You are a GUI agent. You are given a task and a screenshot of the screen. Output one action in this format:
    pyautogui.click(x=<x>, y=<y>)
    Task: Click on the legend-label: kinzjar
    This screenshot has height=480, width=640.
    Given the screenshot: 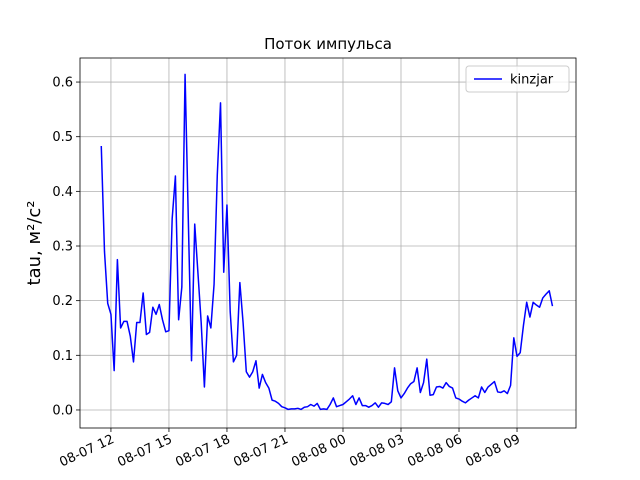 What is the action you would take?
    pyautogui.click(x=532, y=80)
    